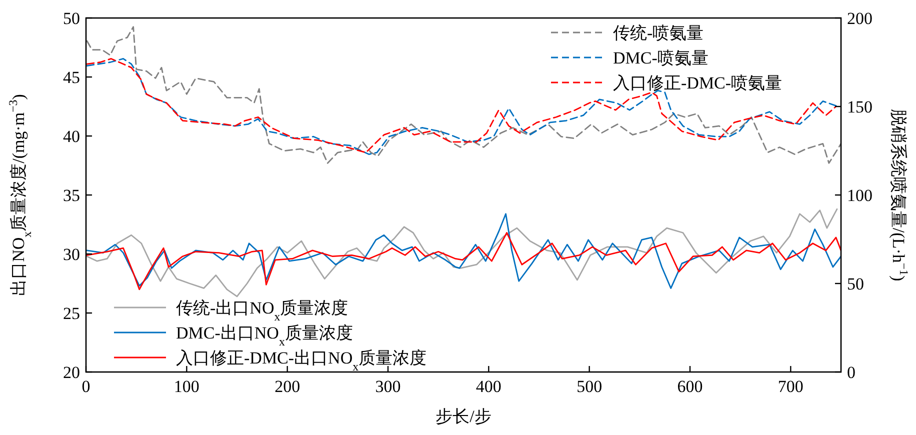  What do you see at coordinates (71, 254) in the screenshot?
I see `y-tick-label: 30` at bounding box center [71, 254].